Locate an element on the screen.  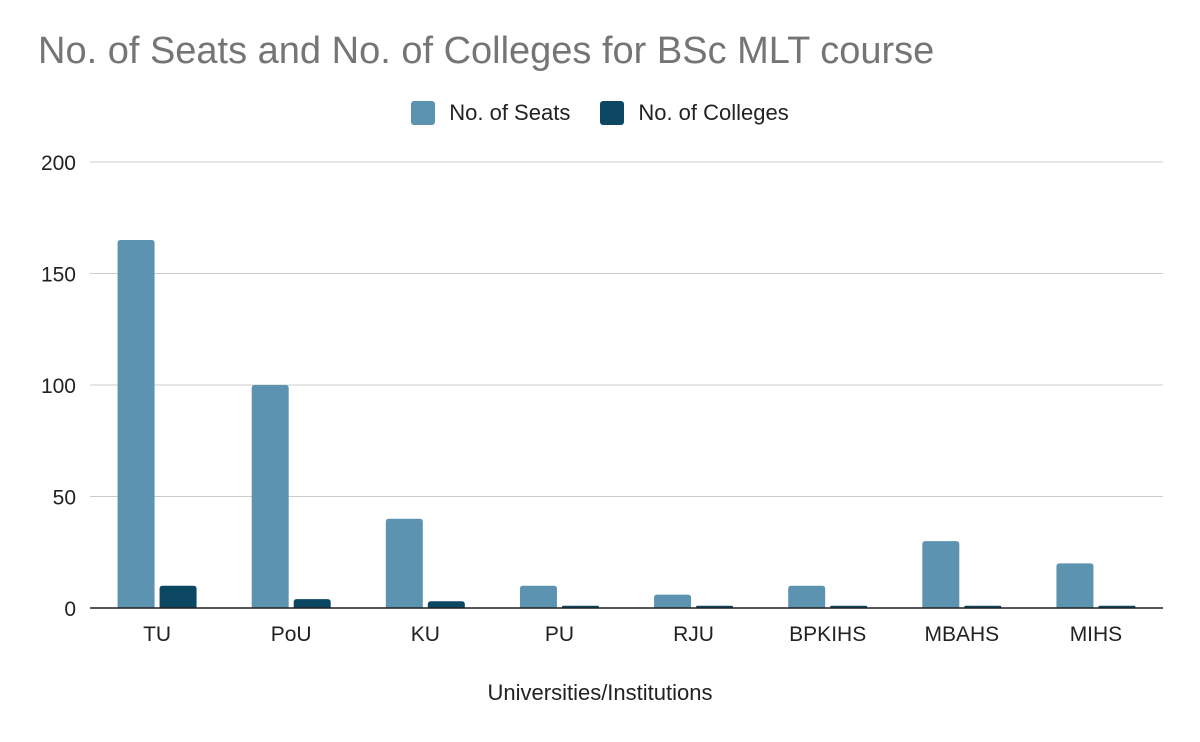
bar-seats-pu is located at coordinates (538, 596).